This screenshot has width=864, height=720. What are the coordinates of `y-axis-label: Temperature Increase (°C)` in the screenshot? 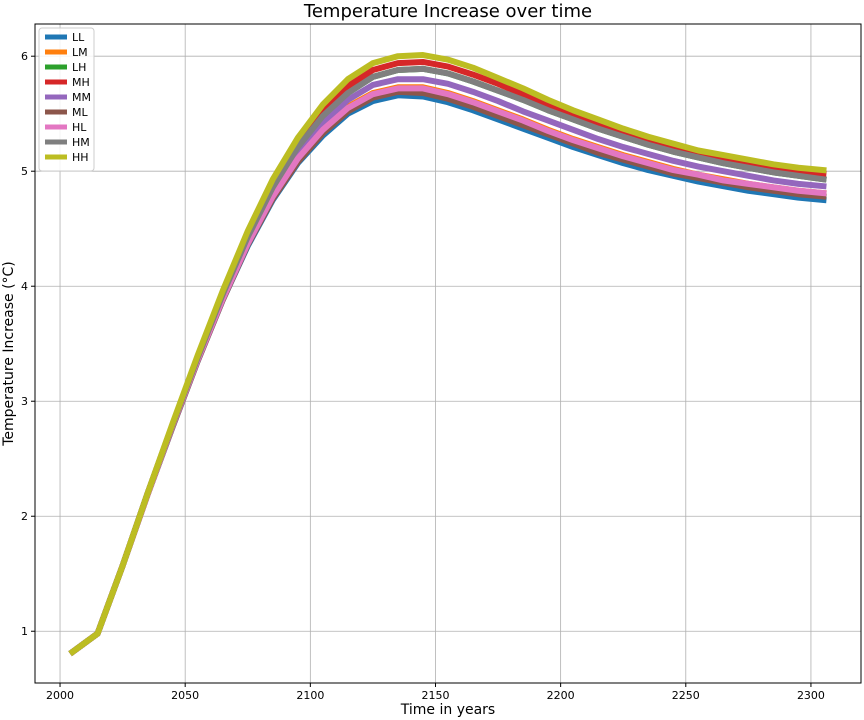 It's located at (9, 354).